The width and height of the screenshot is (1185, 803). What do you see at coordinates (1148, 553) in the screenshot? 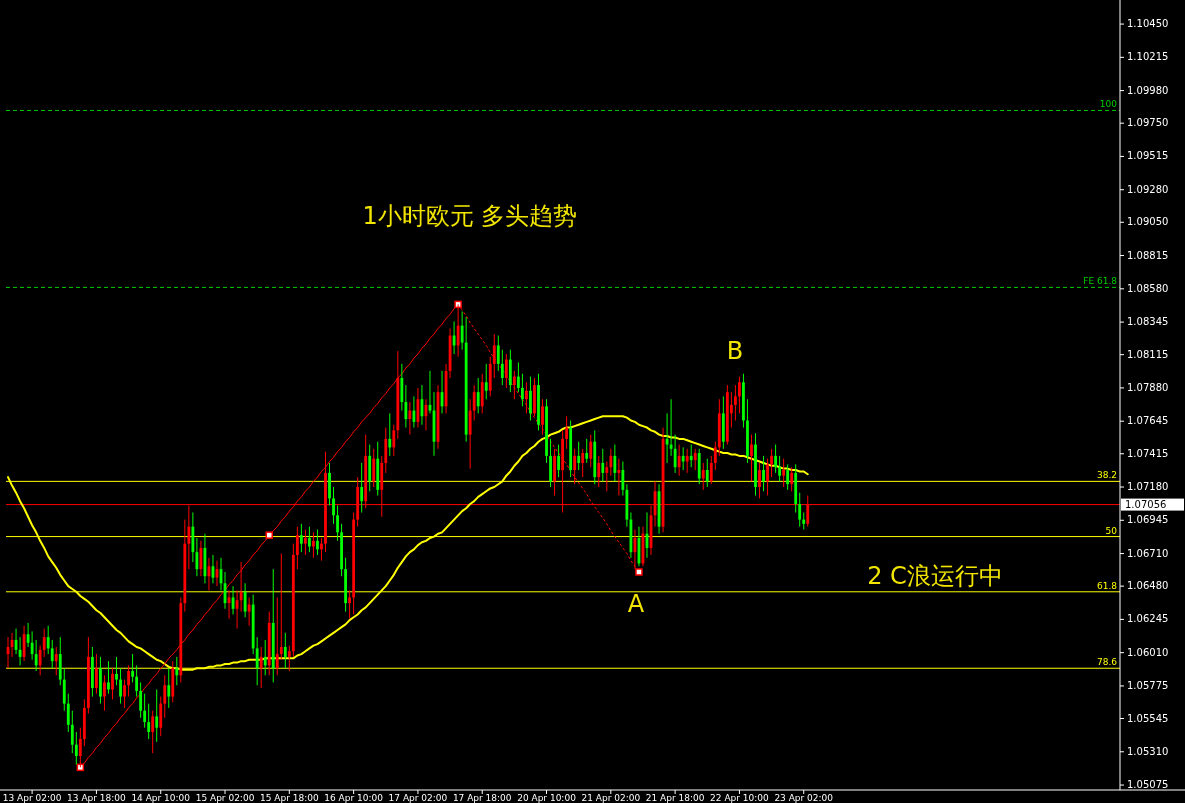
I see `y-tick-label: 1.06710` at bounding box center [1148, 553].